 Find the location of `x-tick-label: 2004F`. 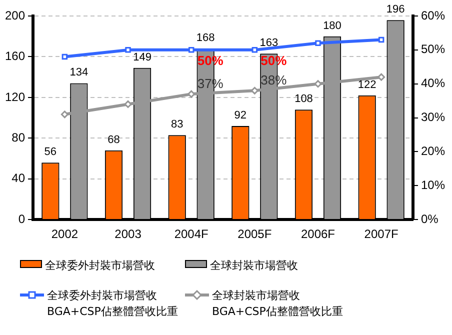

x-tick-label: 2004F is located at coordinates (191, 234).